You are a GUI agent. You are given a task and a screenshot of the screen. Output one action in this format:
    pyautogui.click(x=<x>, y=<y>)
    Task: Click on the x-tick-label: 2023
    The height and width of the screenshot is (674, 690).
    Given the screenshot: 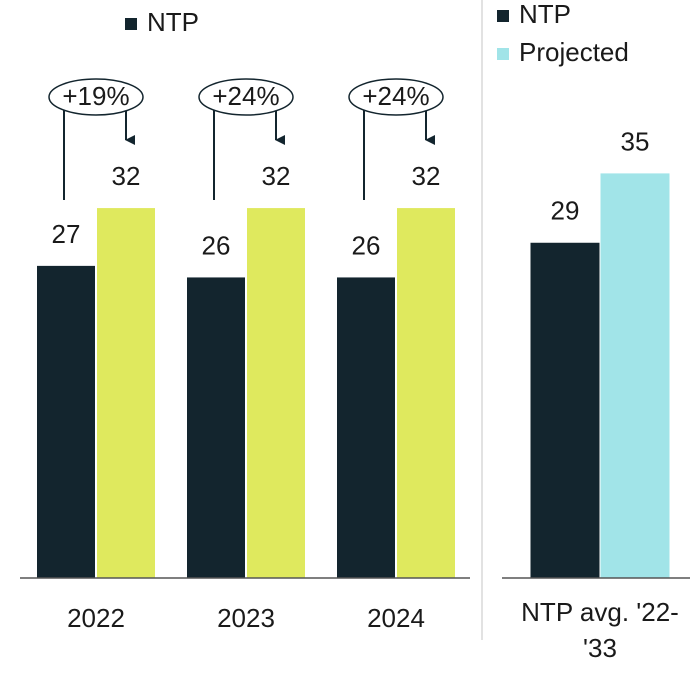 What is the action you would take?
    pyautogui.click(x=246, y=618)
    